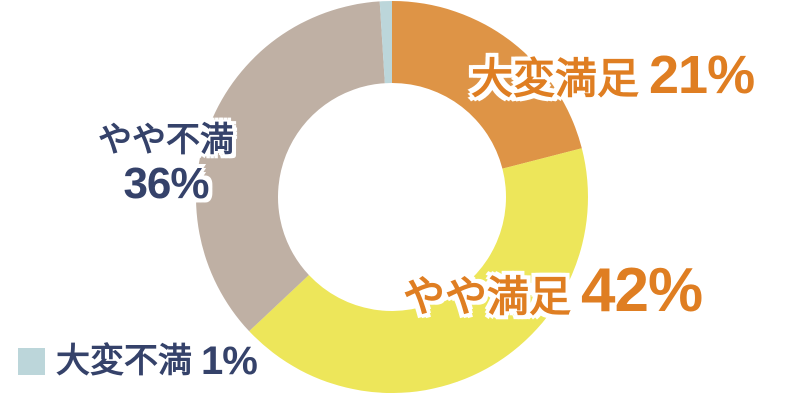  What do you see at coordinates (385, 42) in the screenshot?
I see `slice-very-dissatisfied` at bounding box center [385, 42].